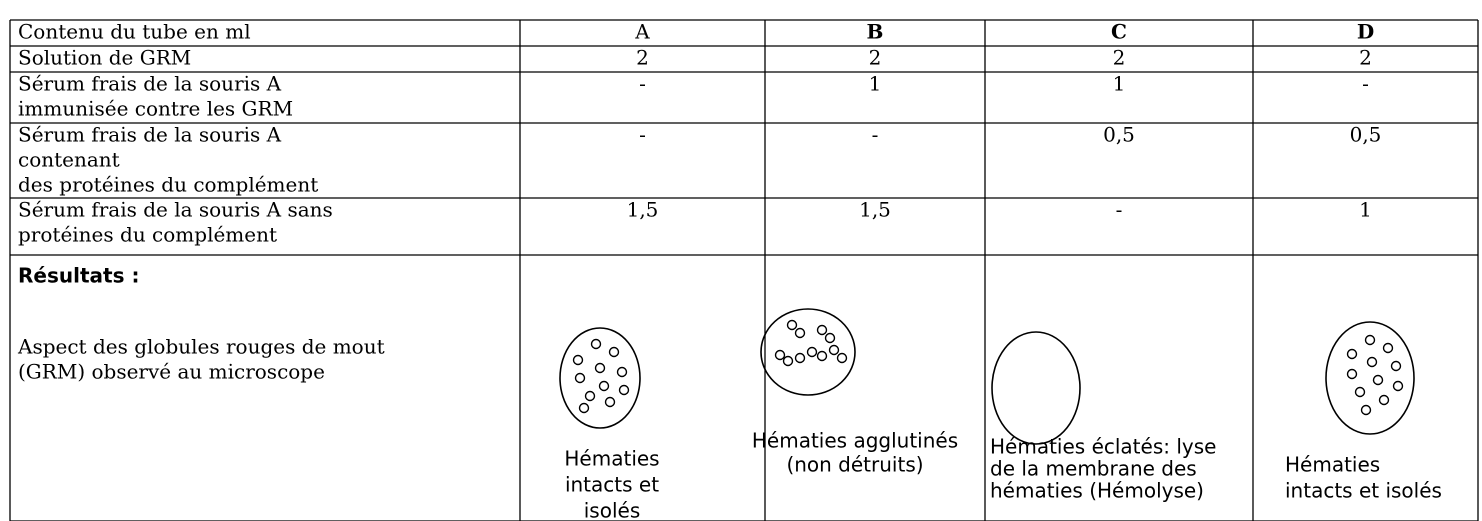  What do you see at coordinates (1093, 469) in the screenshot?
I see `result-caption: de la membrane des` at bounding box center [1093, 469].